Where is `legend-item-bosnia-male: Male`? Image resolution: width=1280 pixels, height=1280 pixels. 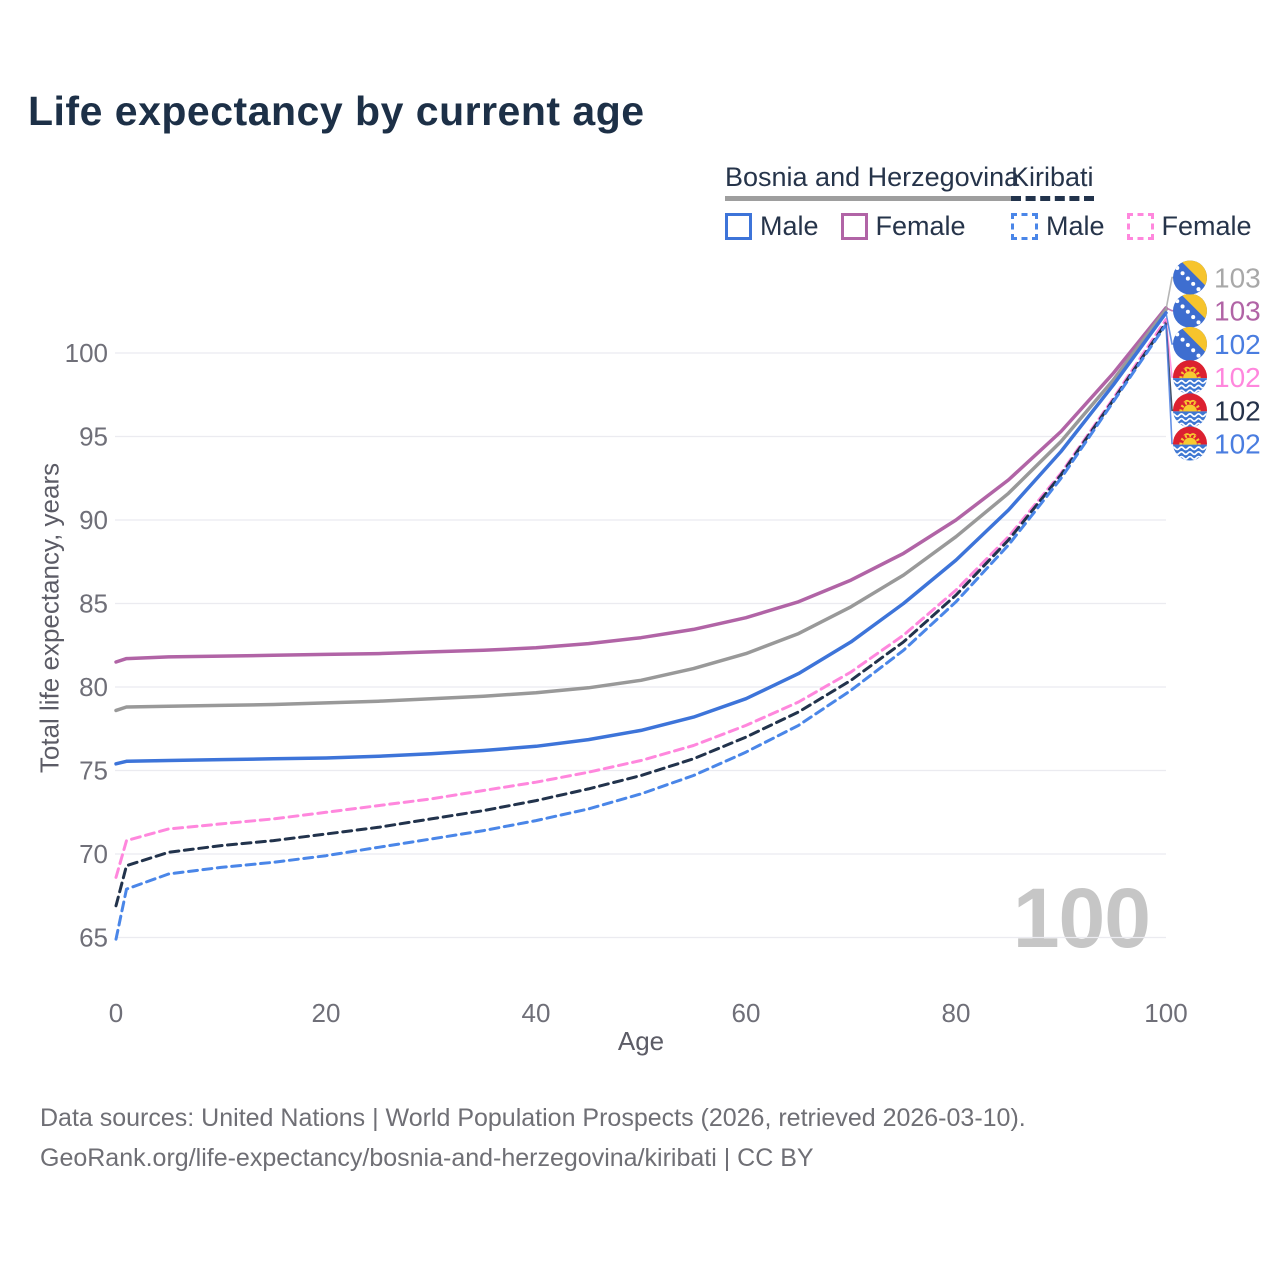
legend-item-bosnia-male: Male is located at coordinates (772, 226).